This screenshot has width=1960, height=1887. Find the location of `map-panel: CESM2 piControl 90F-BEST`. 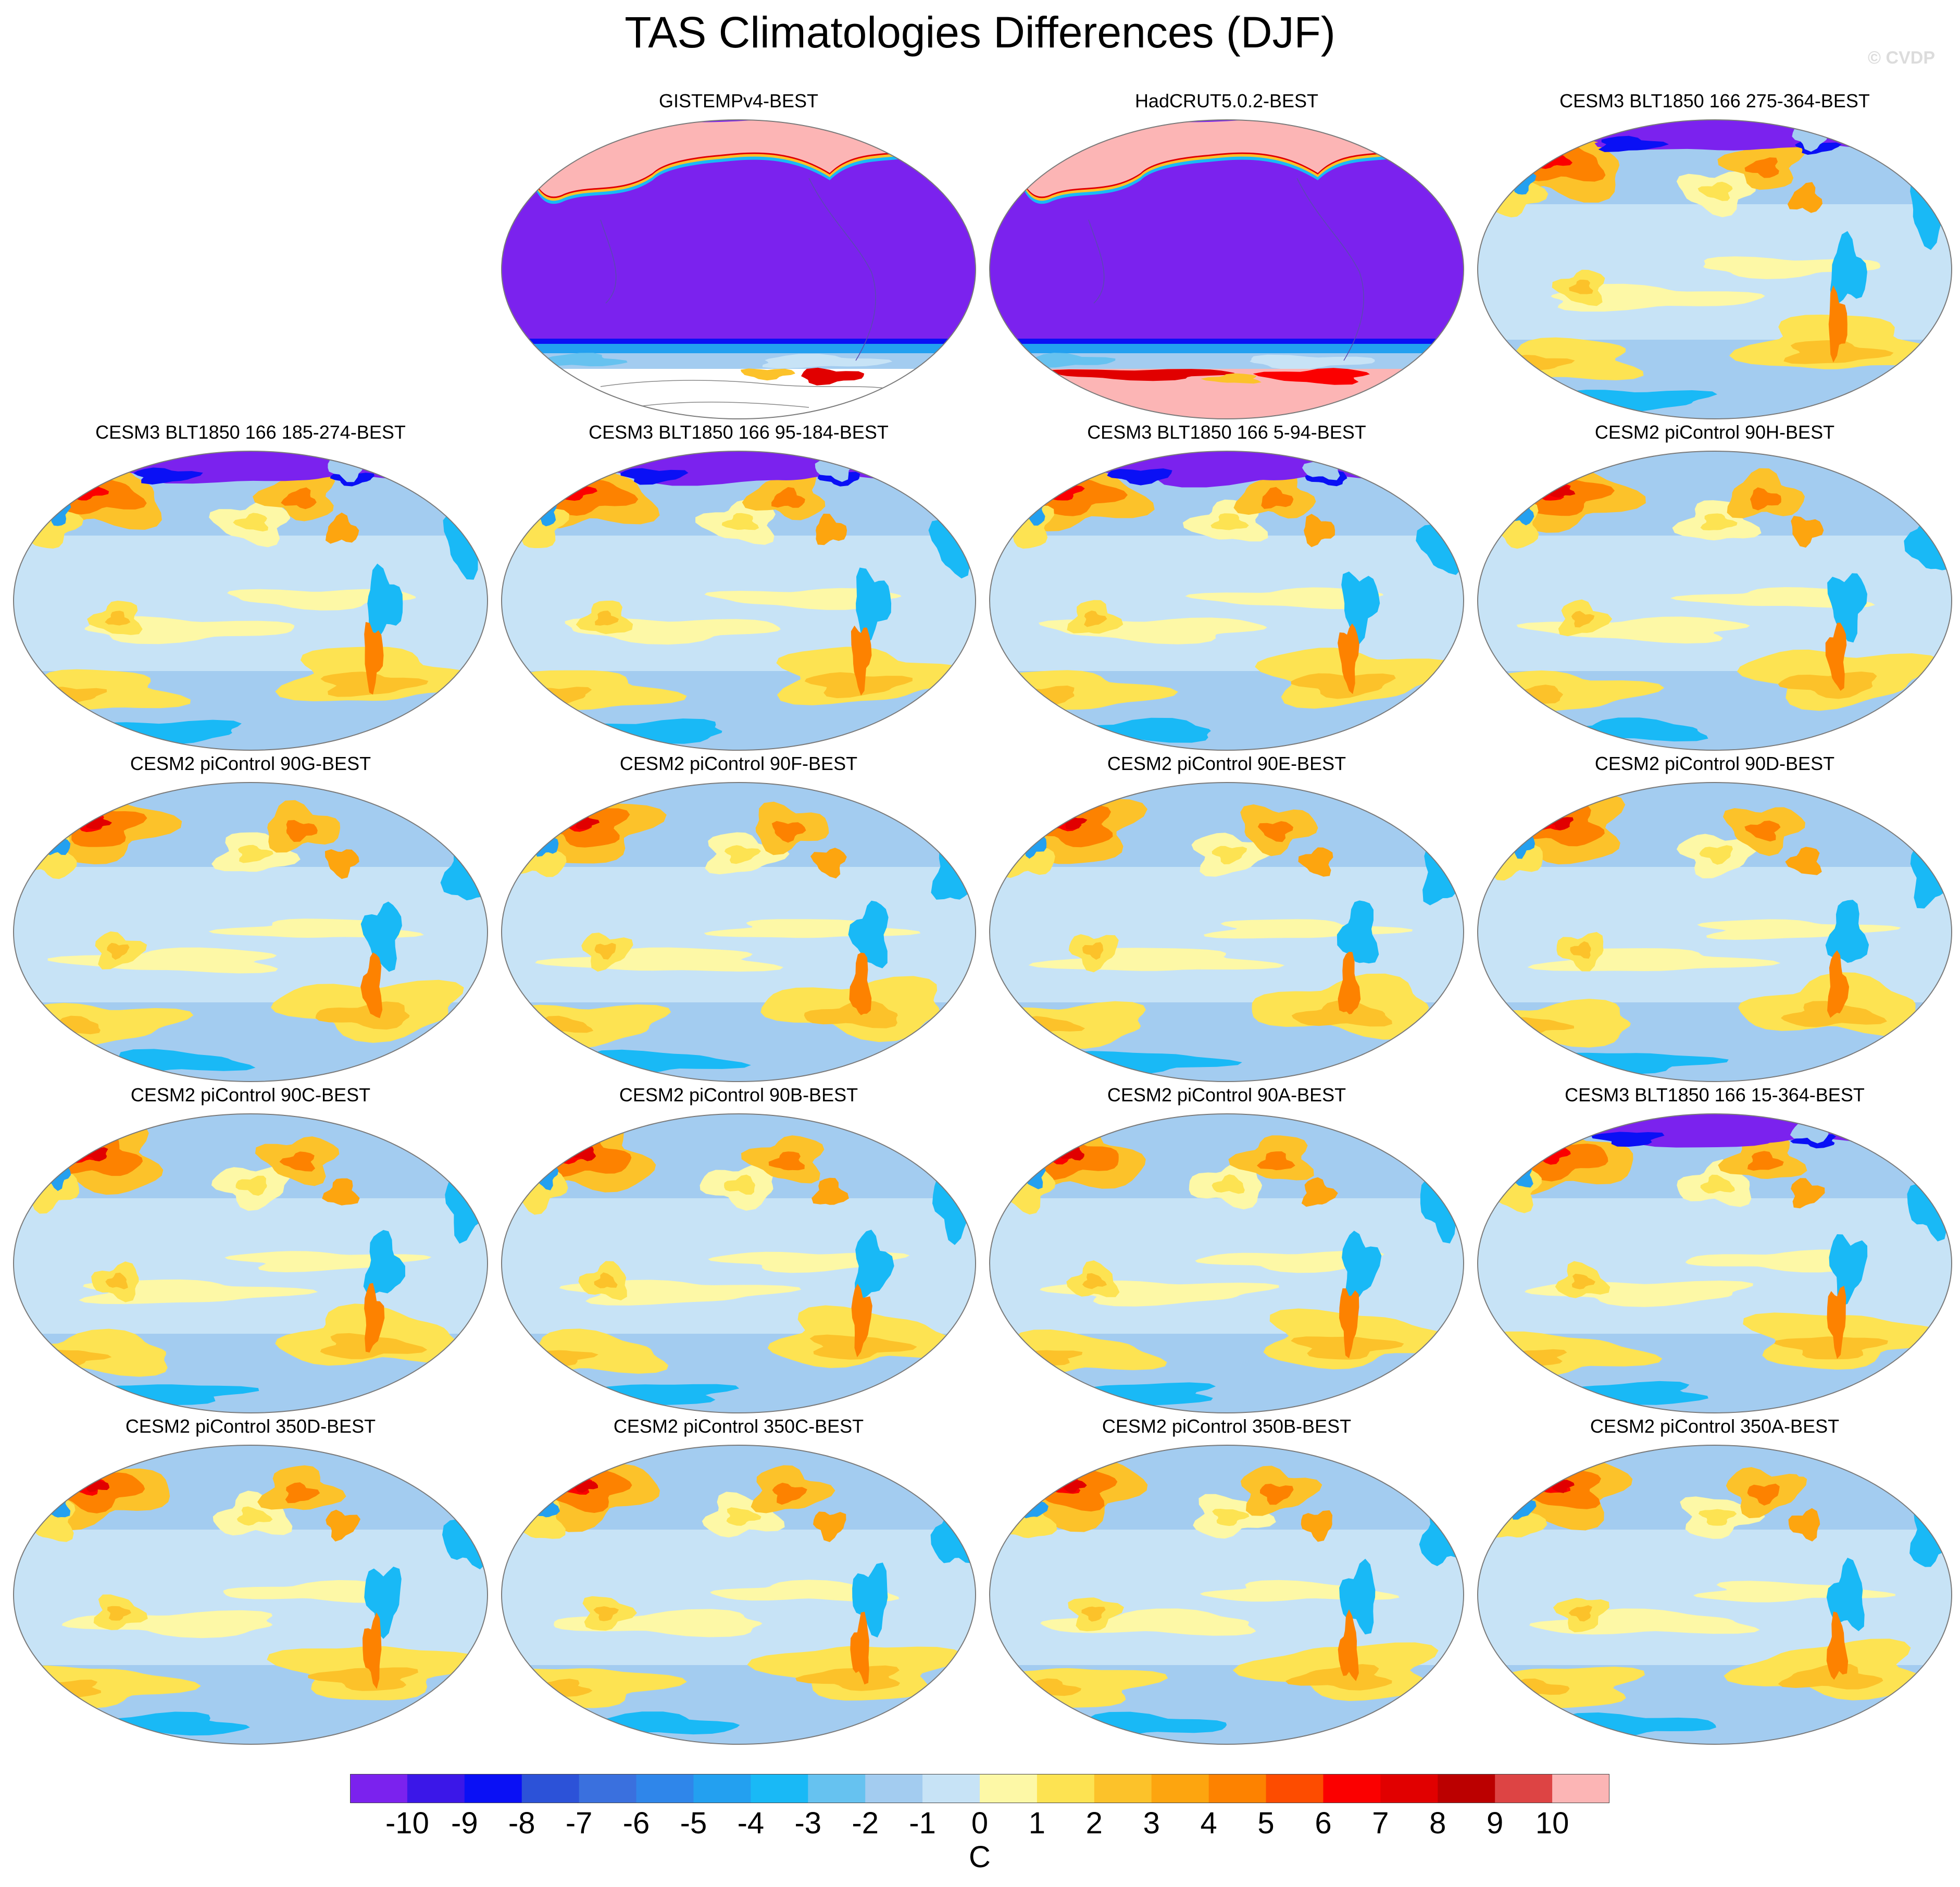

map-panel: CESM2 piControl 90F-BEST is located at coordinates (738, 919).